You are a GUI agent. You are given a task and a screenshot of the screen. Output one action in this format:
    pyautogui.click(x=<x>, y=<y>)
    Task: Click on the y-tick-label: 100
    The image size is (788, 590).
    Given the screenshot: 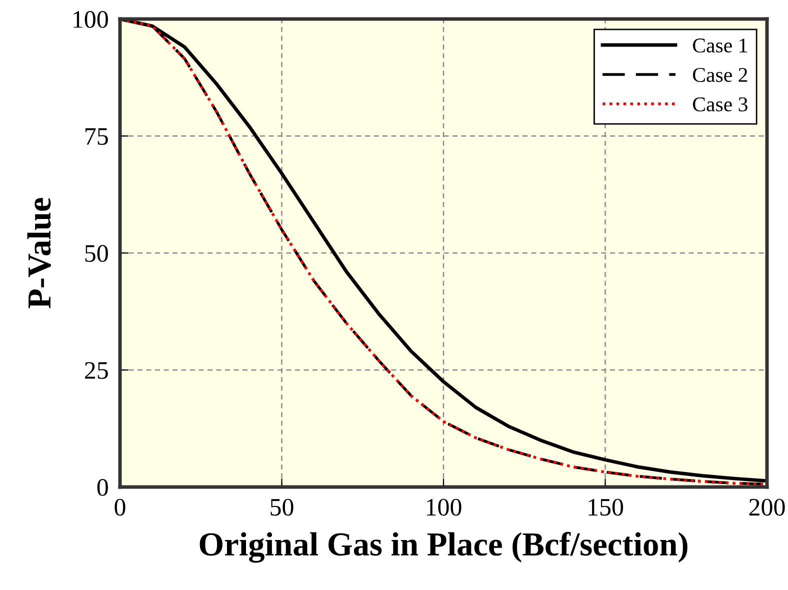 What is the action you would take?
    pyautogui.click(x=91, y=19)
    